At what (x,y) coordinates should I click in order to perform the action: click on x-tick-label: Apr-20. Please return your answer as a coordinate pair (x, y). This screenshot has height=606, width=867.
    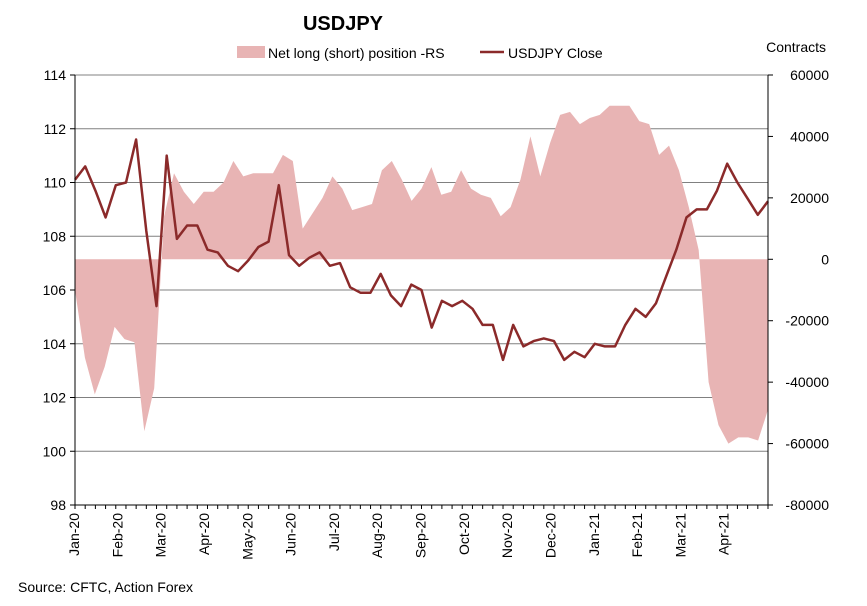
    Looking at the image, I should click on (204, 534).